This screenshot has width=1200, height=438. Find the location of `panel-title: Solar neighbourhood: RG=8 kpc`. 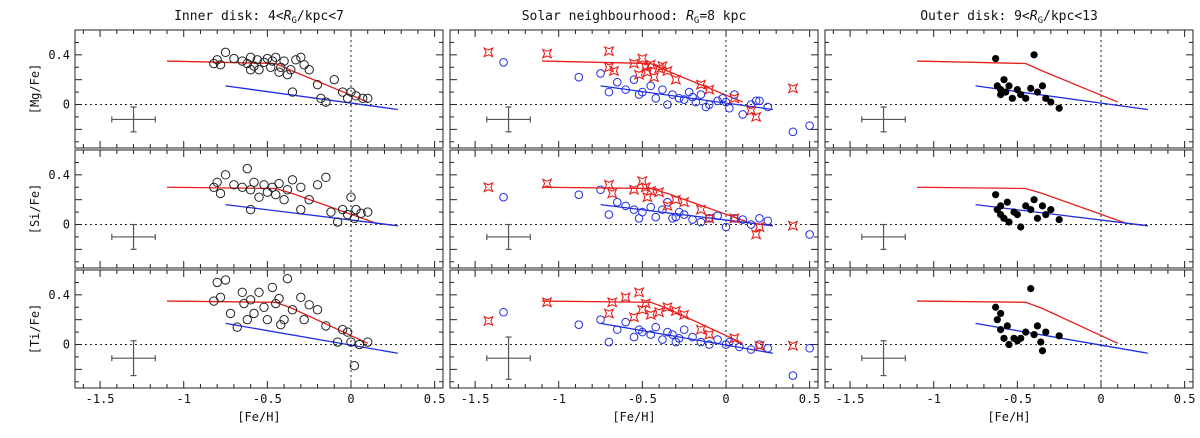

panel-title: Solar neighbourhood: RG=8 kpc is located at coordinates (634, 17).